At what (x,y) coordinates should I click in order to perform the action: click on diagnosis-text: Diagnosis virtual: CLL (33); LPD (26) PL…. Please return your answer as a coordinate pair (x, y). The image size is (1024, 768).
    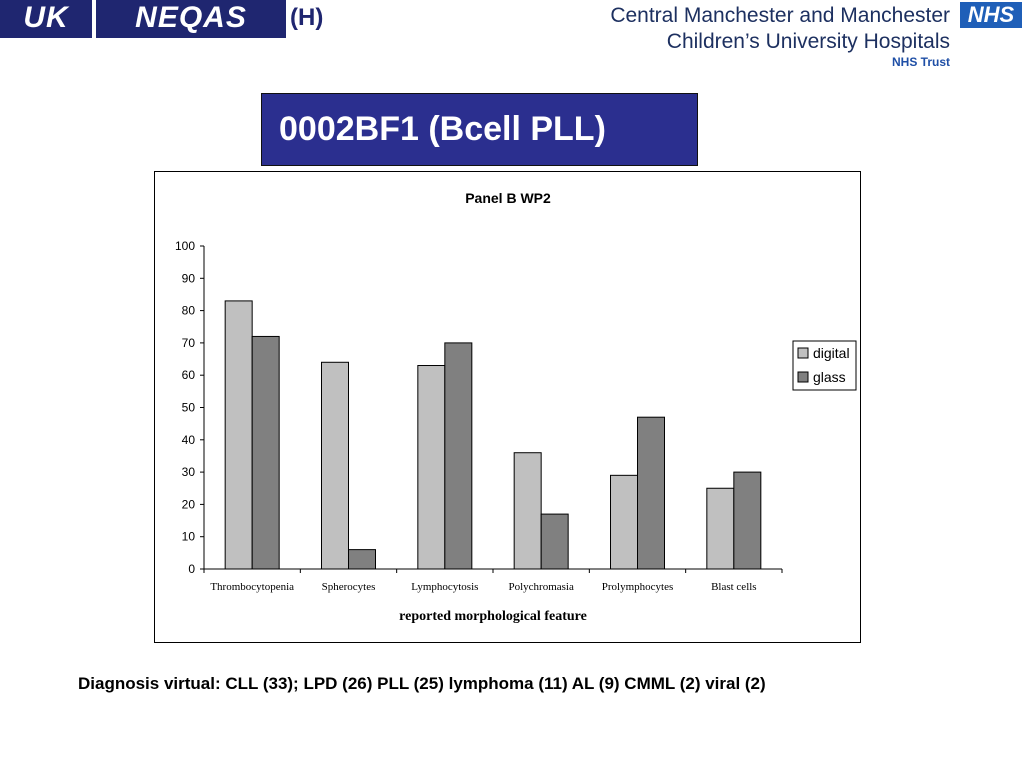
    Looking at the image, I should click on (422, 683).